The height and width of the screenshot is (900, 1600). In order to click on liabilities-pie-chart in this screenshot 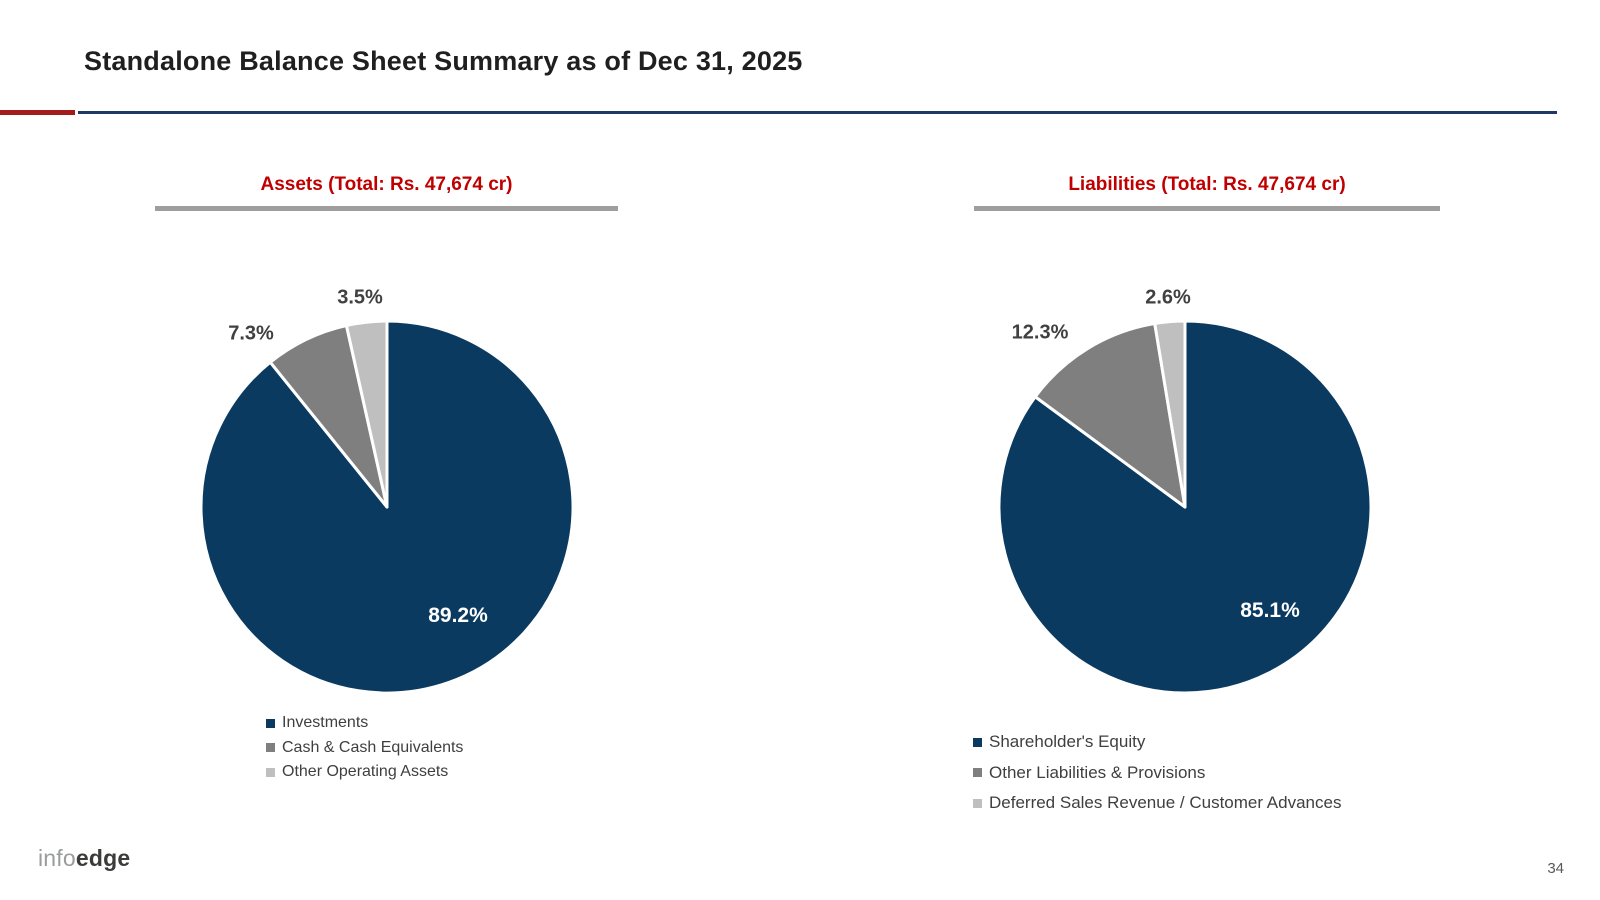, I will do `click(1185, 507)`.